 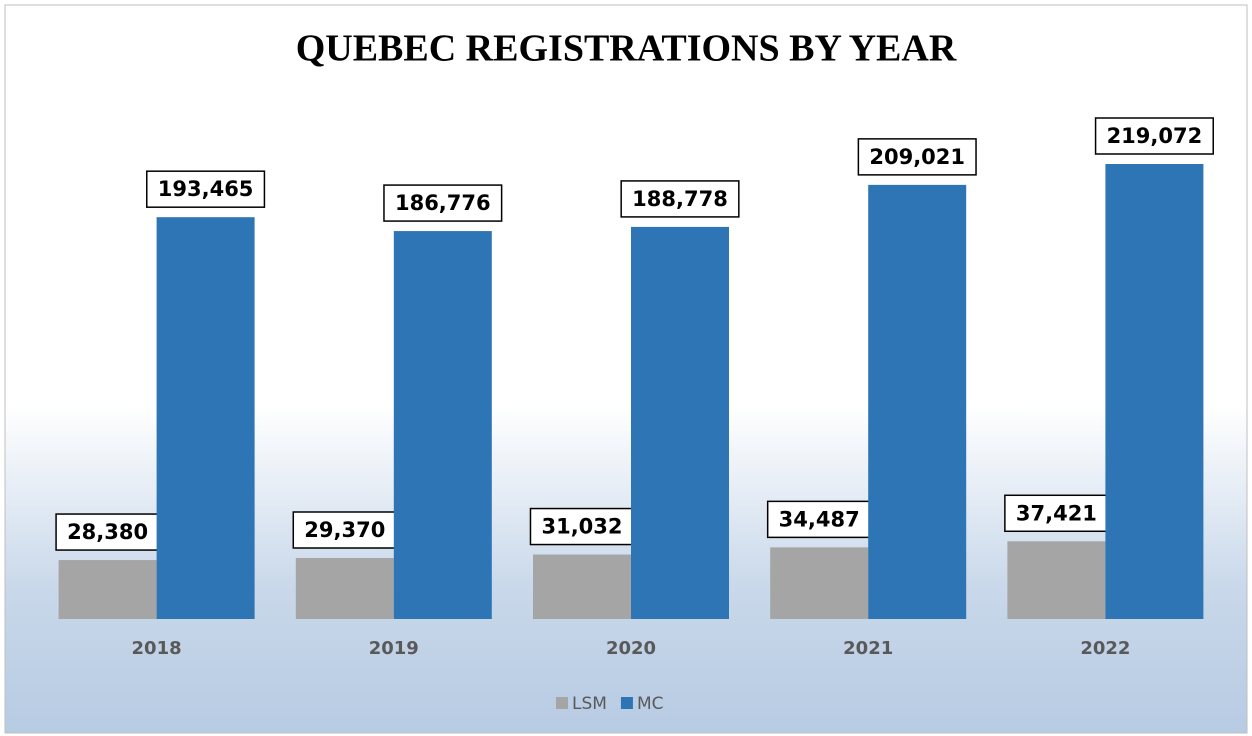 I want to click on data-label: 28,380, so click(x=107, y=532).